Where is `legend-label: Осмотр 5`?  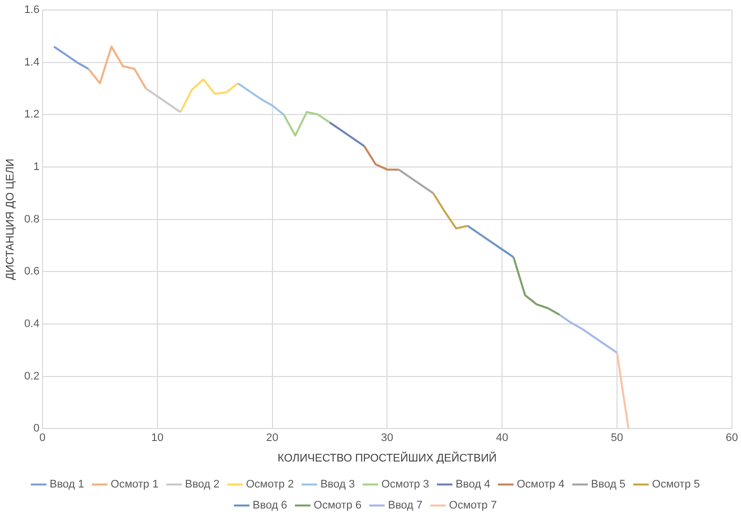
legend-label: Осмотр 5 is located at coordinates (676, 484).